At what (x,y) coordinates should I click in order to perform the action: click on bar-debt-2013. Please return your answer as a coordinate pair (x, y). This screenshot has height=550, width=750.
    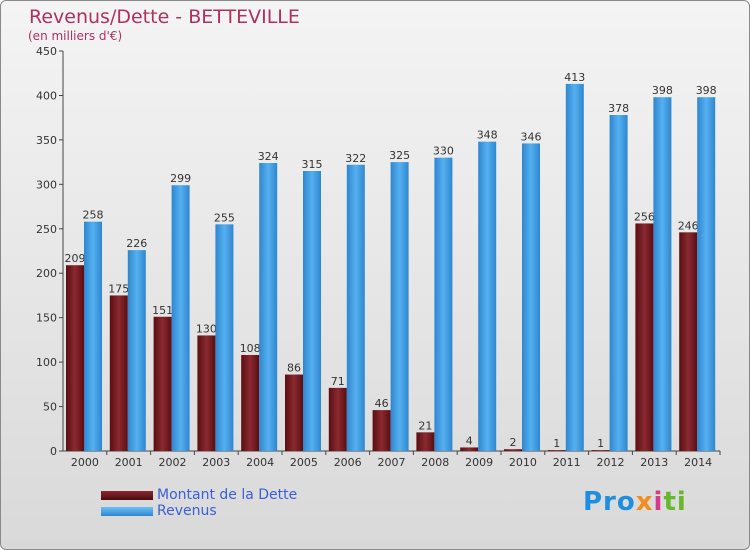
    Looking at the image, I should click on (644, 337).